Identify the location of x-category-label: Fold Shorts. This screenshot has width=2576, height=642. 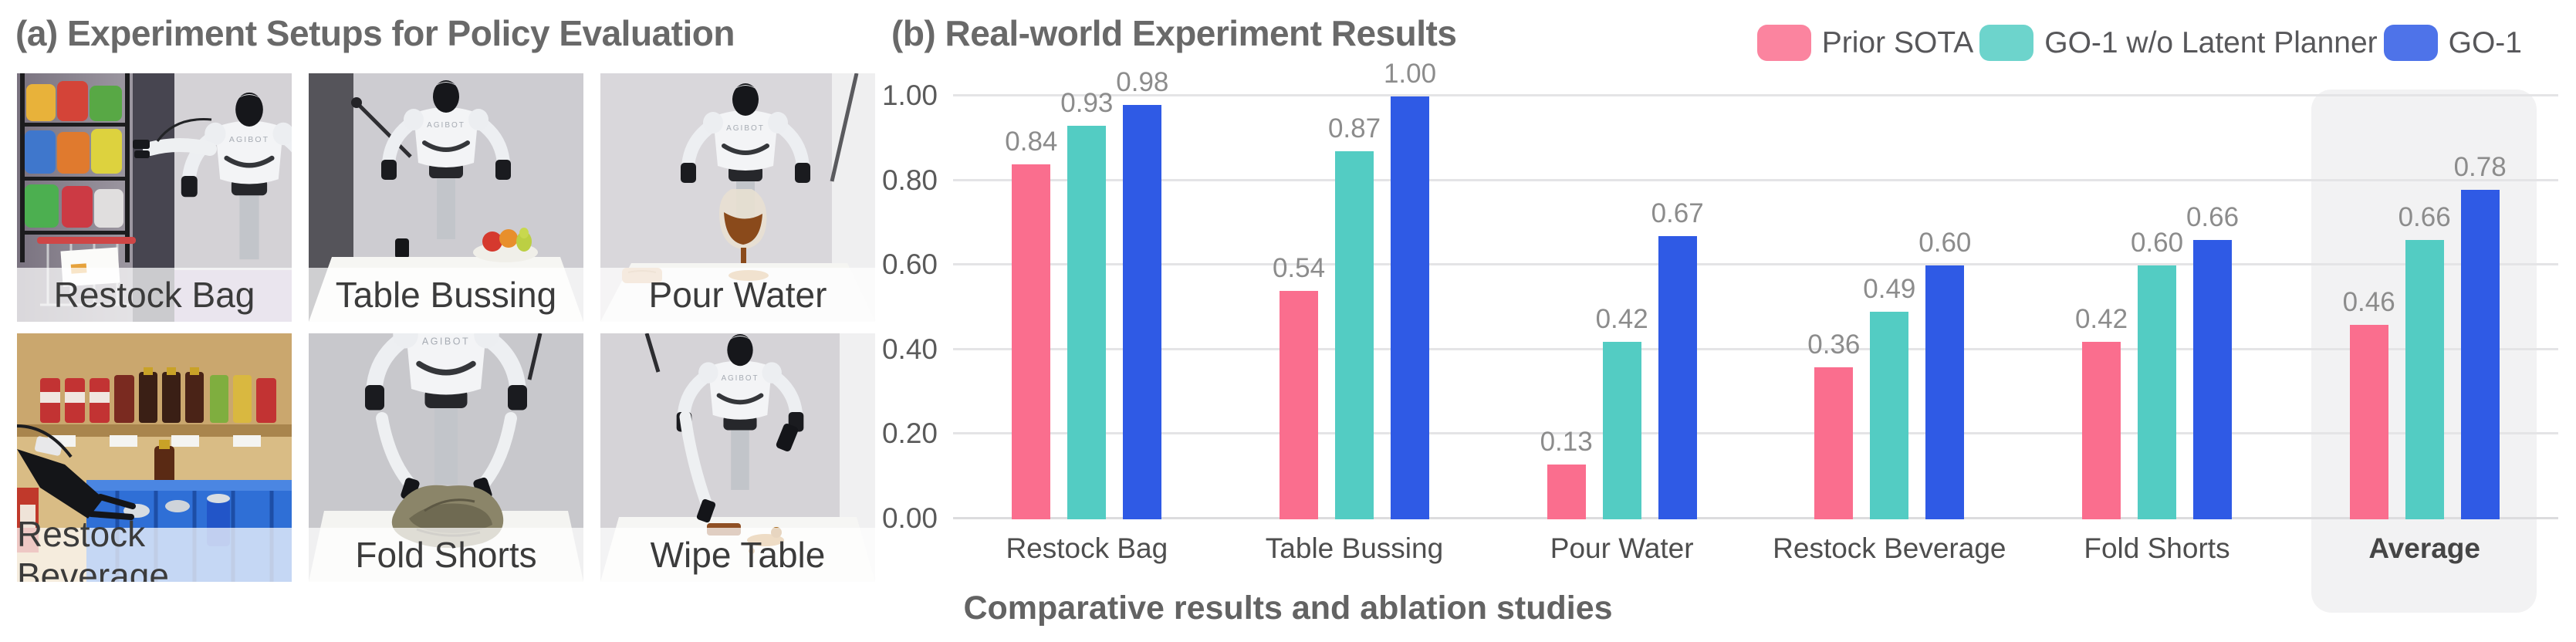
(2157, 548).